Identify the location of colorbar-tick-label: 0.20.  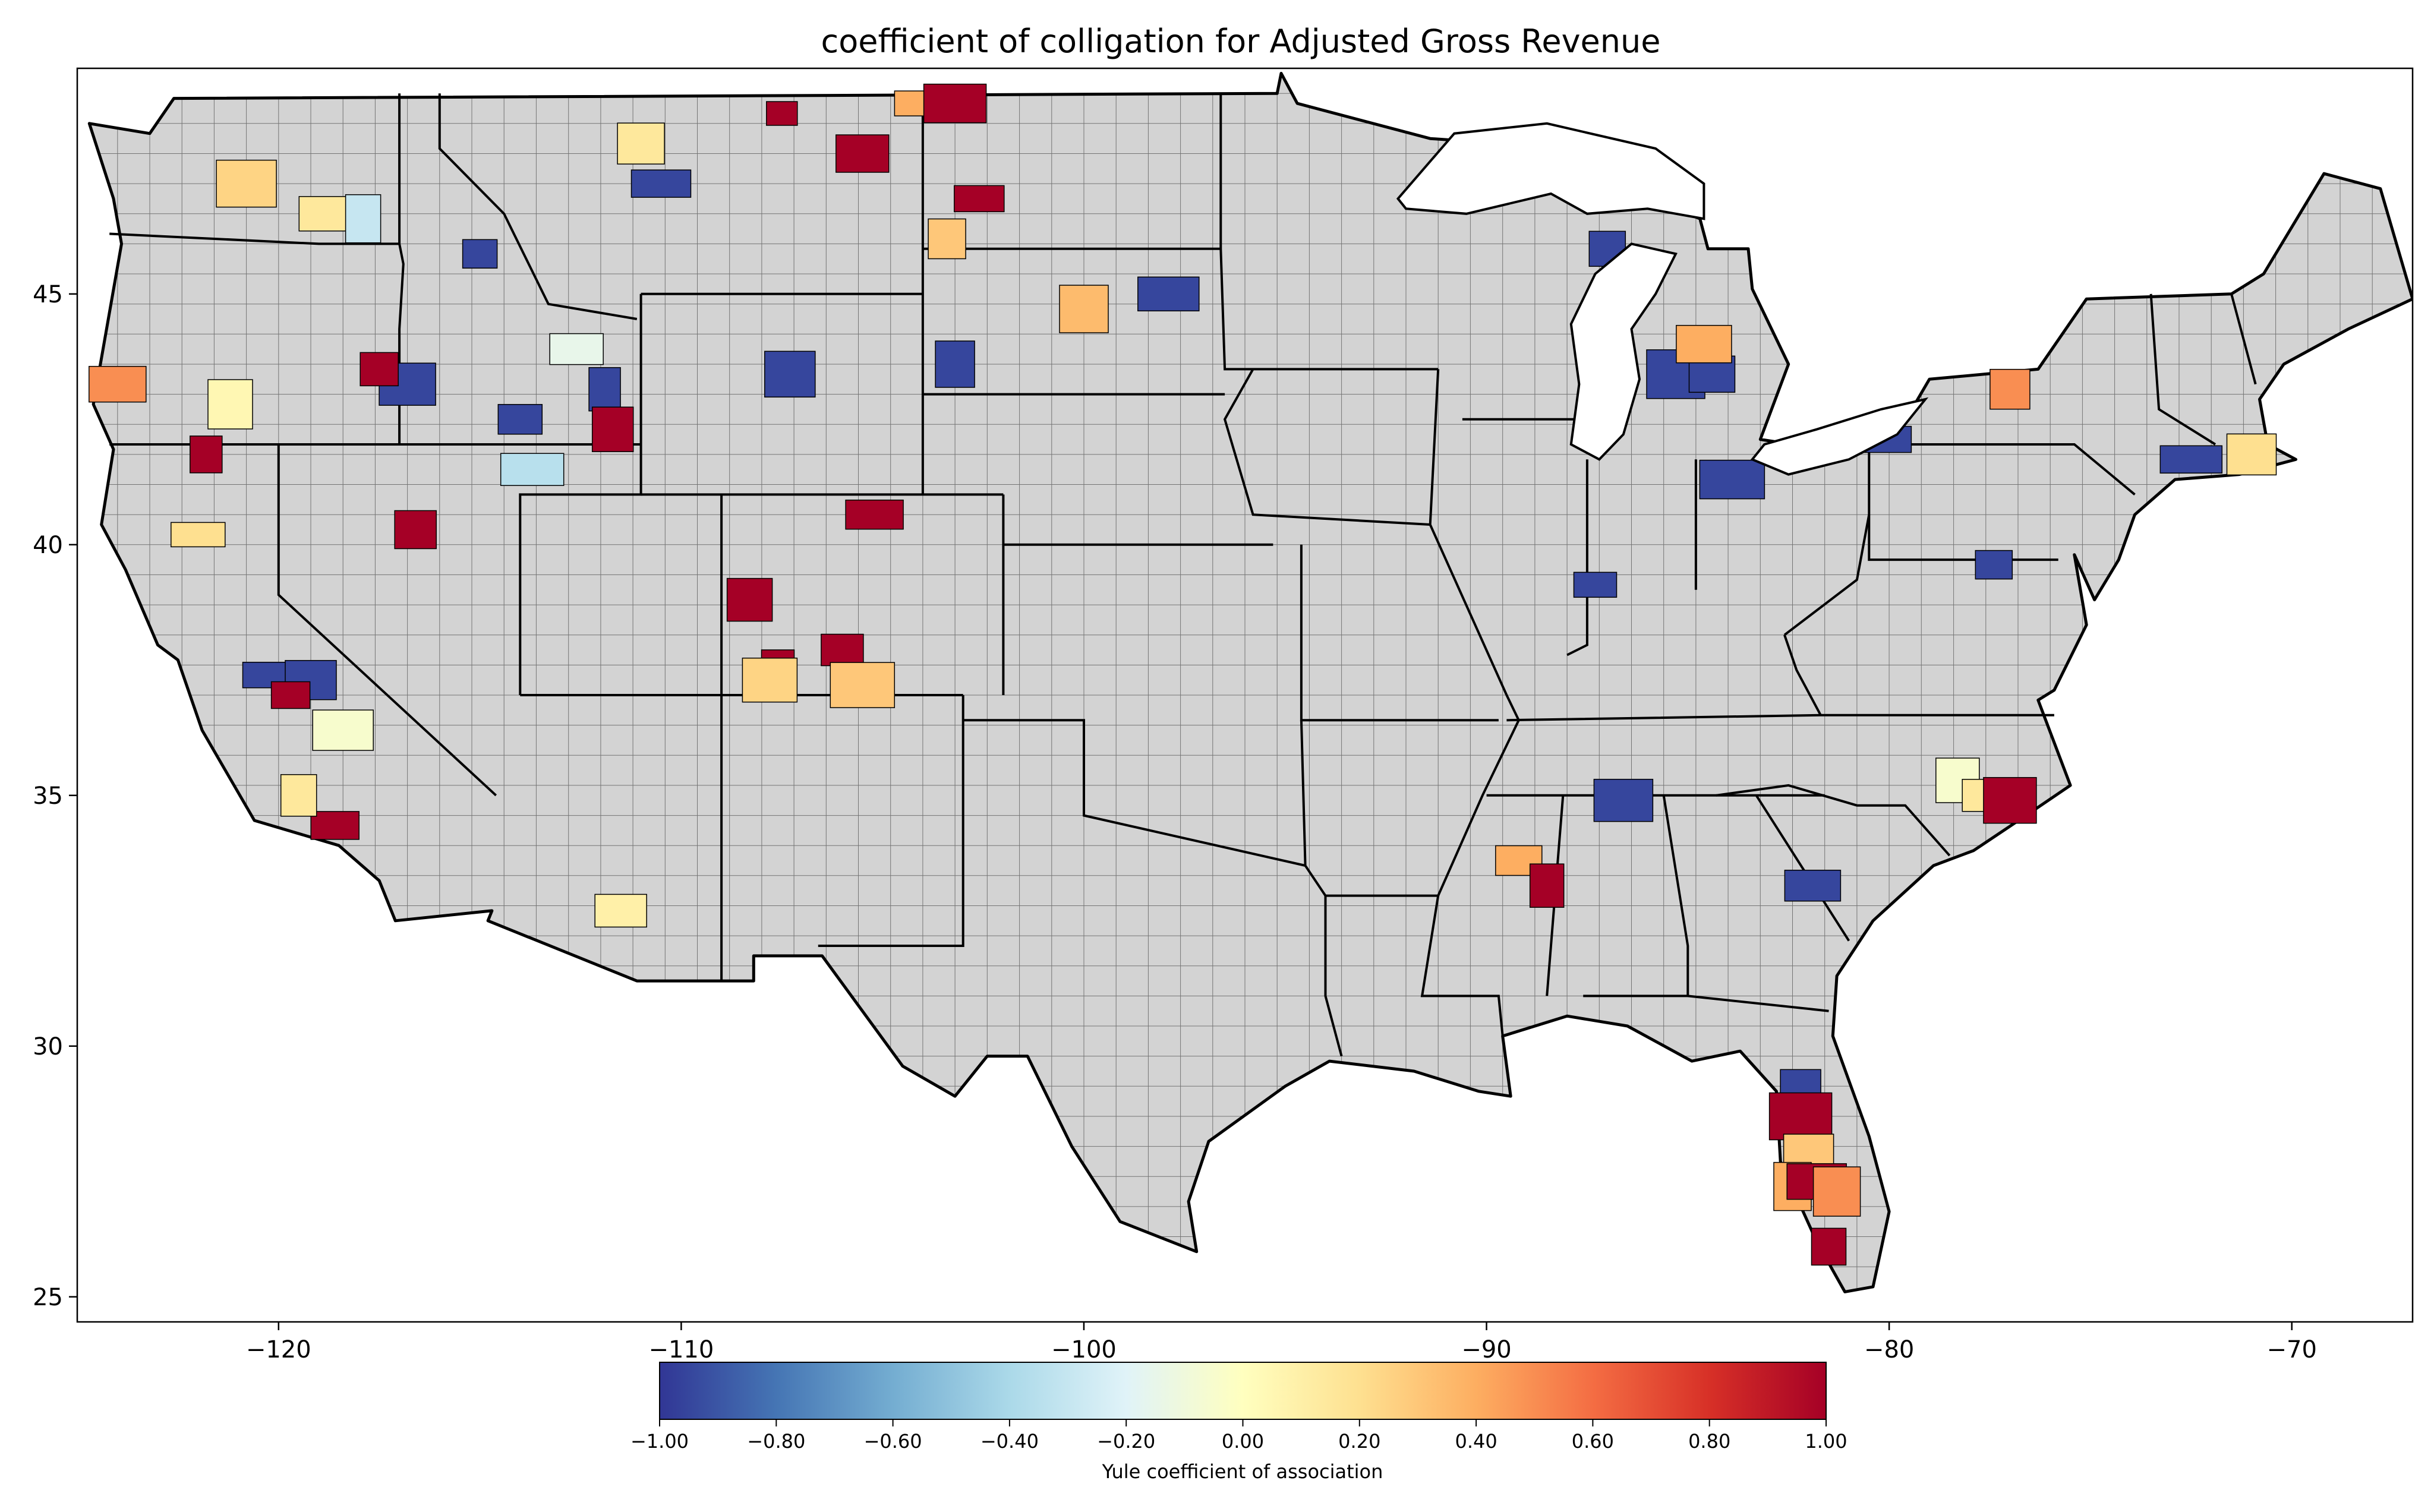
(1359, 1442).